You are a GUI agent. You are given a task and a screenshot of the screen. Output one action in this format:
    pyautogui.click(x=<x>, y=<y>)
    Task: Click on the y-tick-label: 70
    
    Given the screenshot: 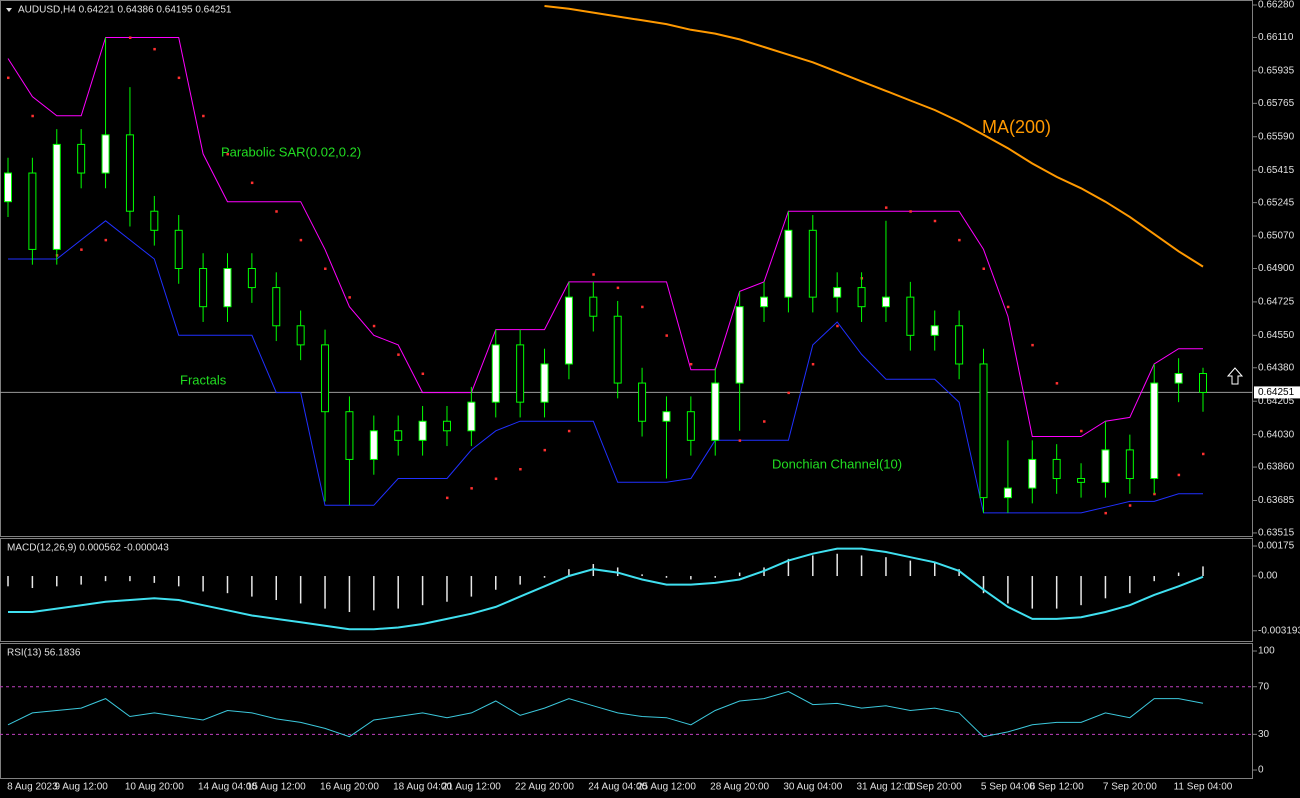 What is the action you would take?
    pyautogui.click(x=1264, y=686)
    